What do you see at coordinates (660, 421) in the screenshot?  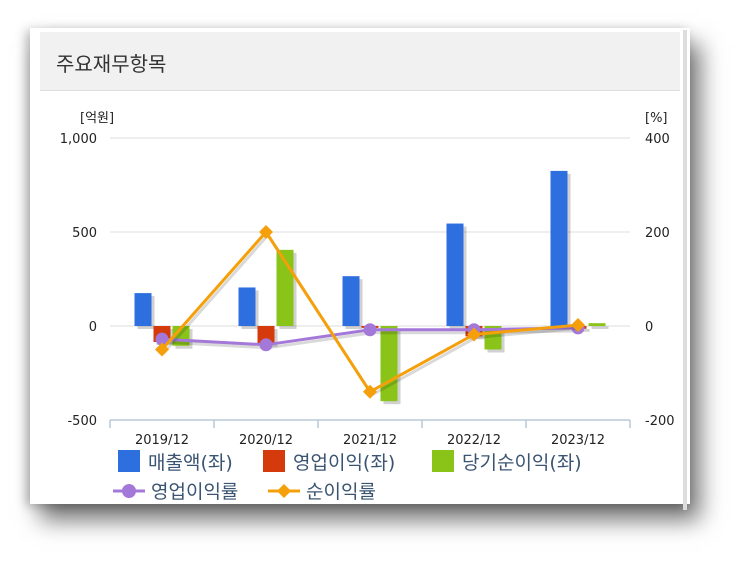 I see `right-tick-label: -200` at bounding box center [660, 421].